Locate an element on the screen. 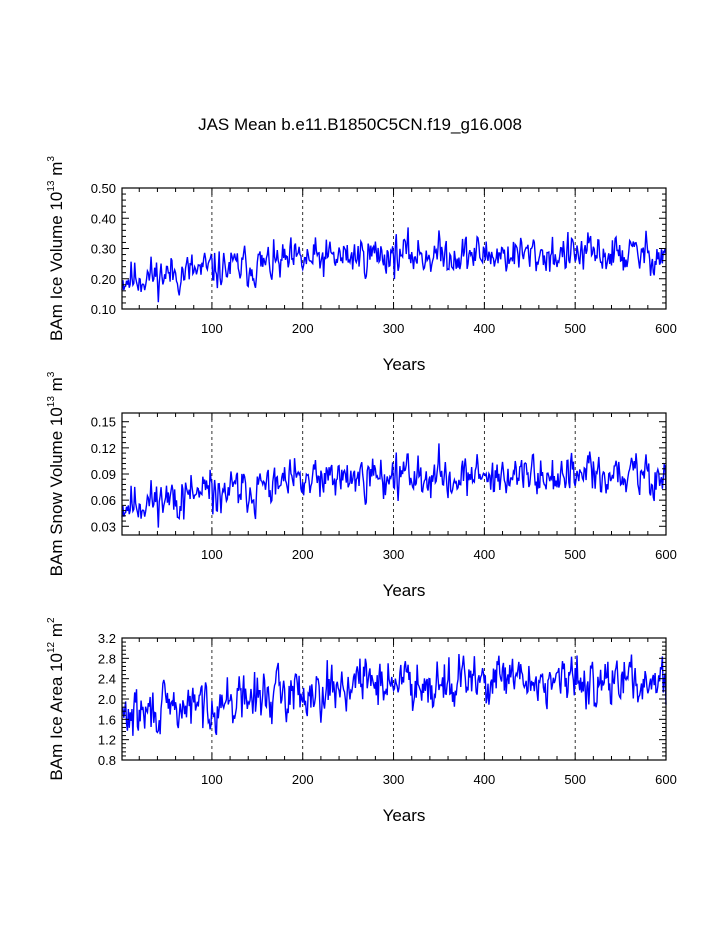 This screenshot has width=723, height=935. y-tick-label: 0.12 is located at coordinates (103, 448).